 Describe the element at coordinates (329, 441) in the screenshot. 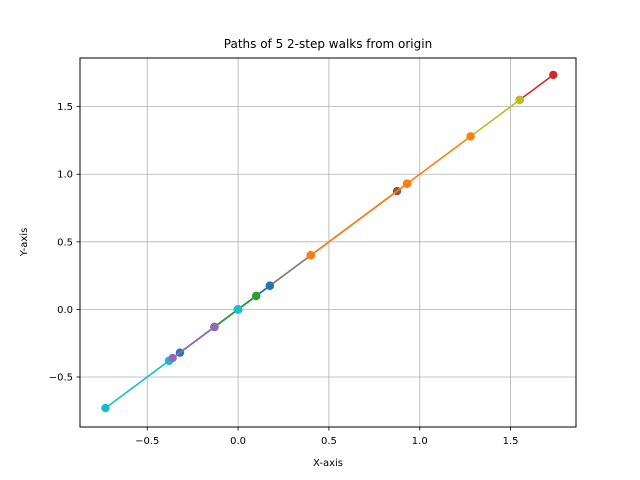

I see `x-tick-label: 0.5` at that location.